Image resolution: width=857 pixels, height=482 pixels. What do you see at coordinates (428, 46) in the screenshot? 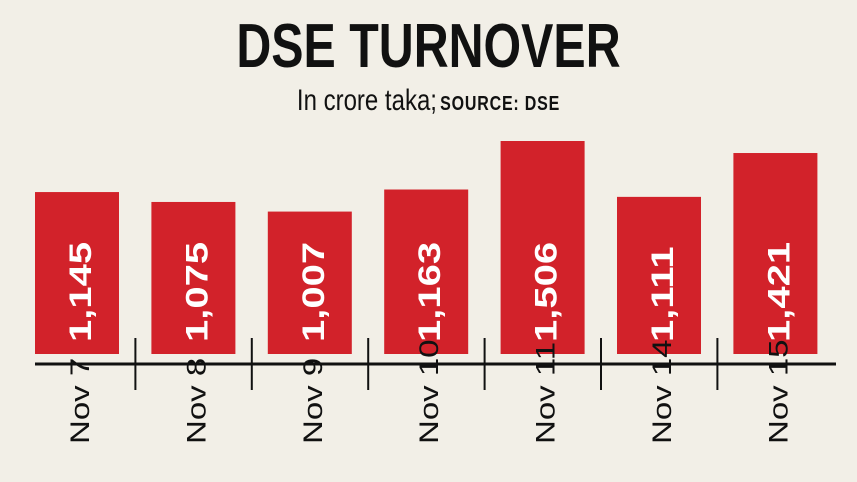
I see `chart-title: DSE TURNOVER` at bounding box center [428, 46].